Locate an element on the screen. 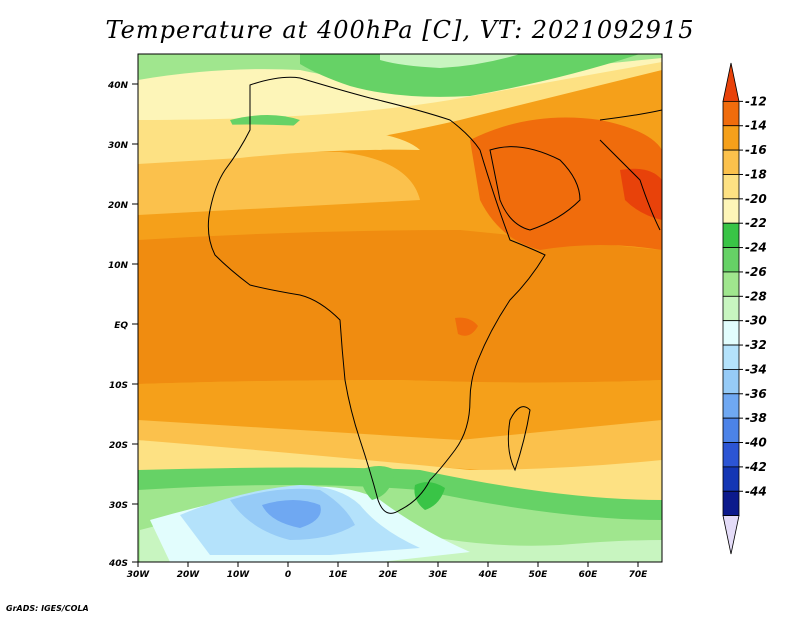 The width and height of the screenshot is (800, 618). lat-label: 40N is located at coordinates (118, 86).